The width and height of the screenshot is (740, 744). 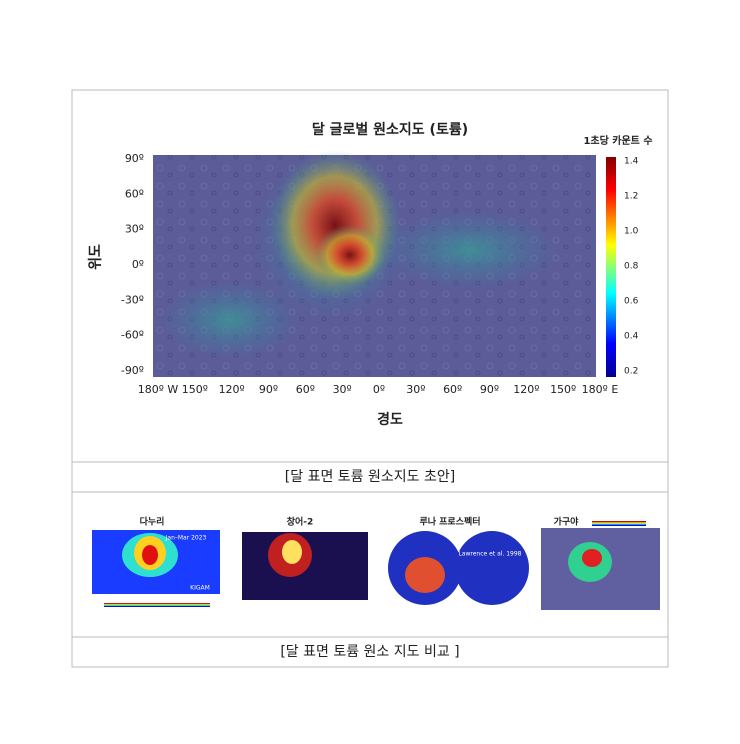 What do you see at coordinates (379, 389) in the screenshot?
I see `x-tick-label: 0º` at bounding box center [379, 389].